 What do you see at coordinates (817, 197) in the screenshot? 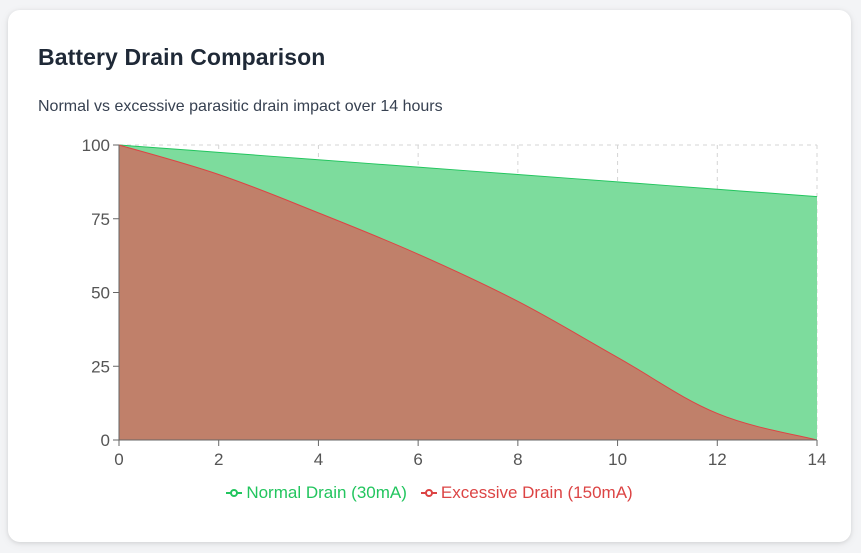
I see `data-point: 14: 82.5` at bounding box center [817, 197].